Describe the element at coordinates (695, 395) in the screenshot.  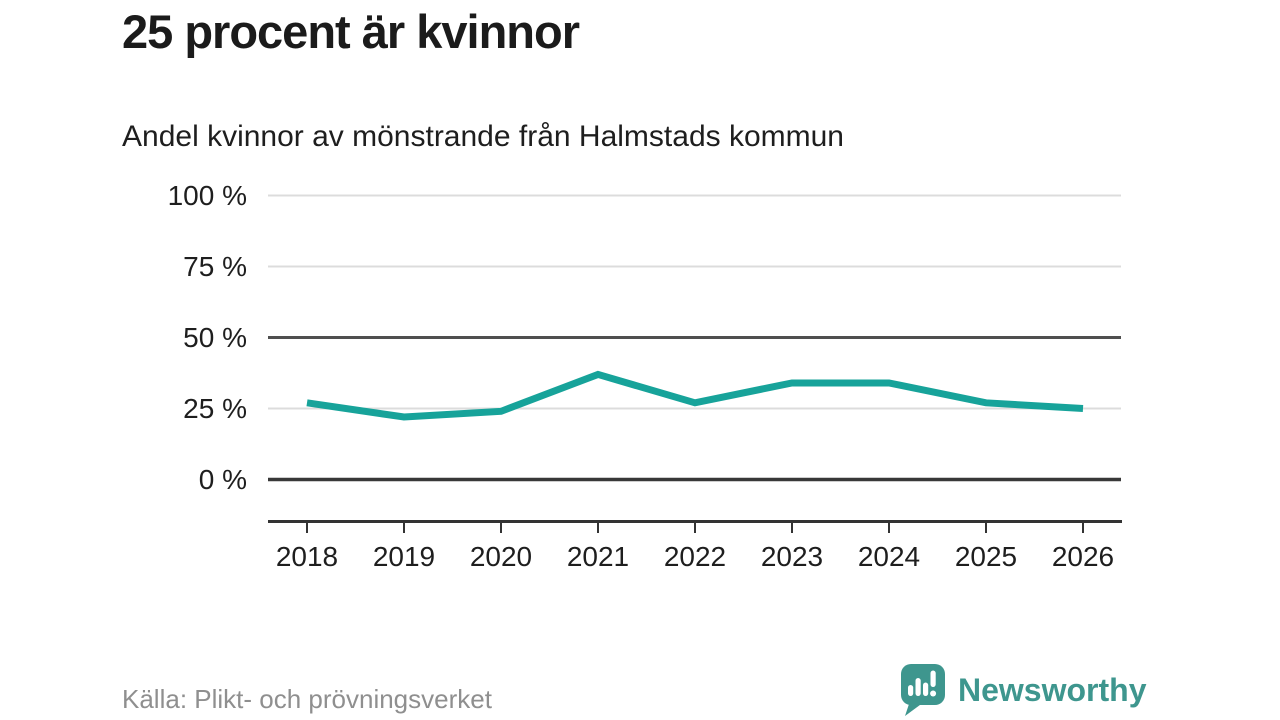
I see `data-line-andel-kvinnor-av-mönstrande` at that location.